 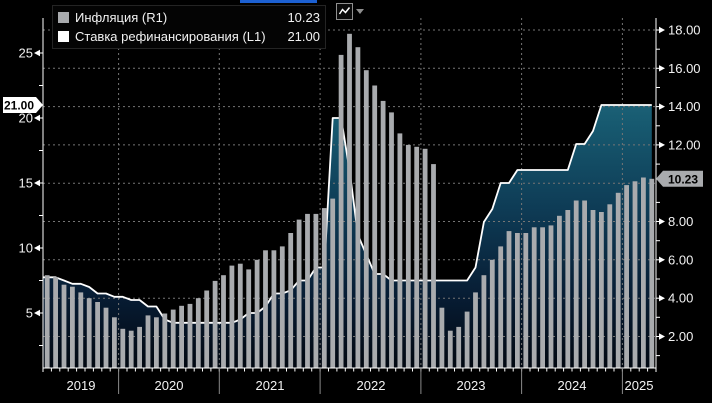 I want to click on left-axis-tick-label: 10, so click(x=26, y=248).